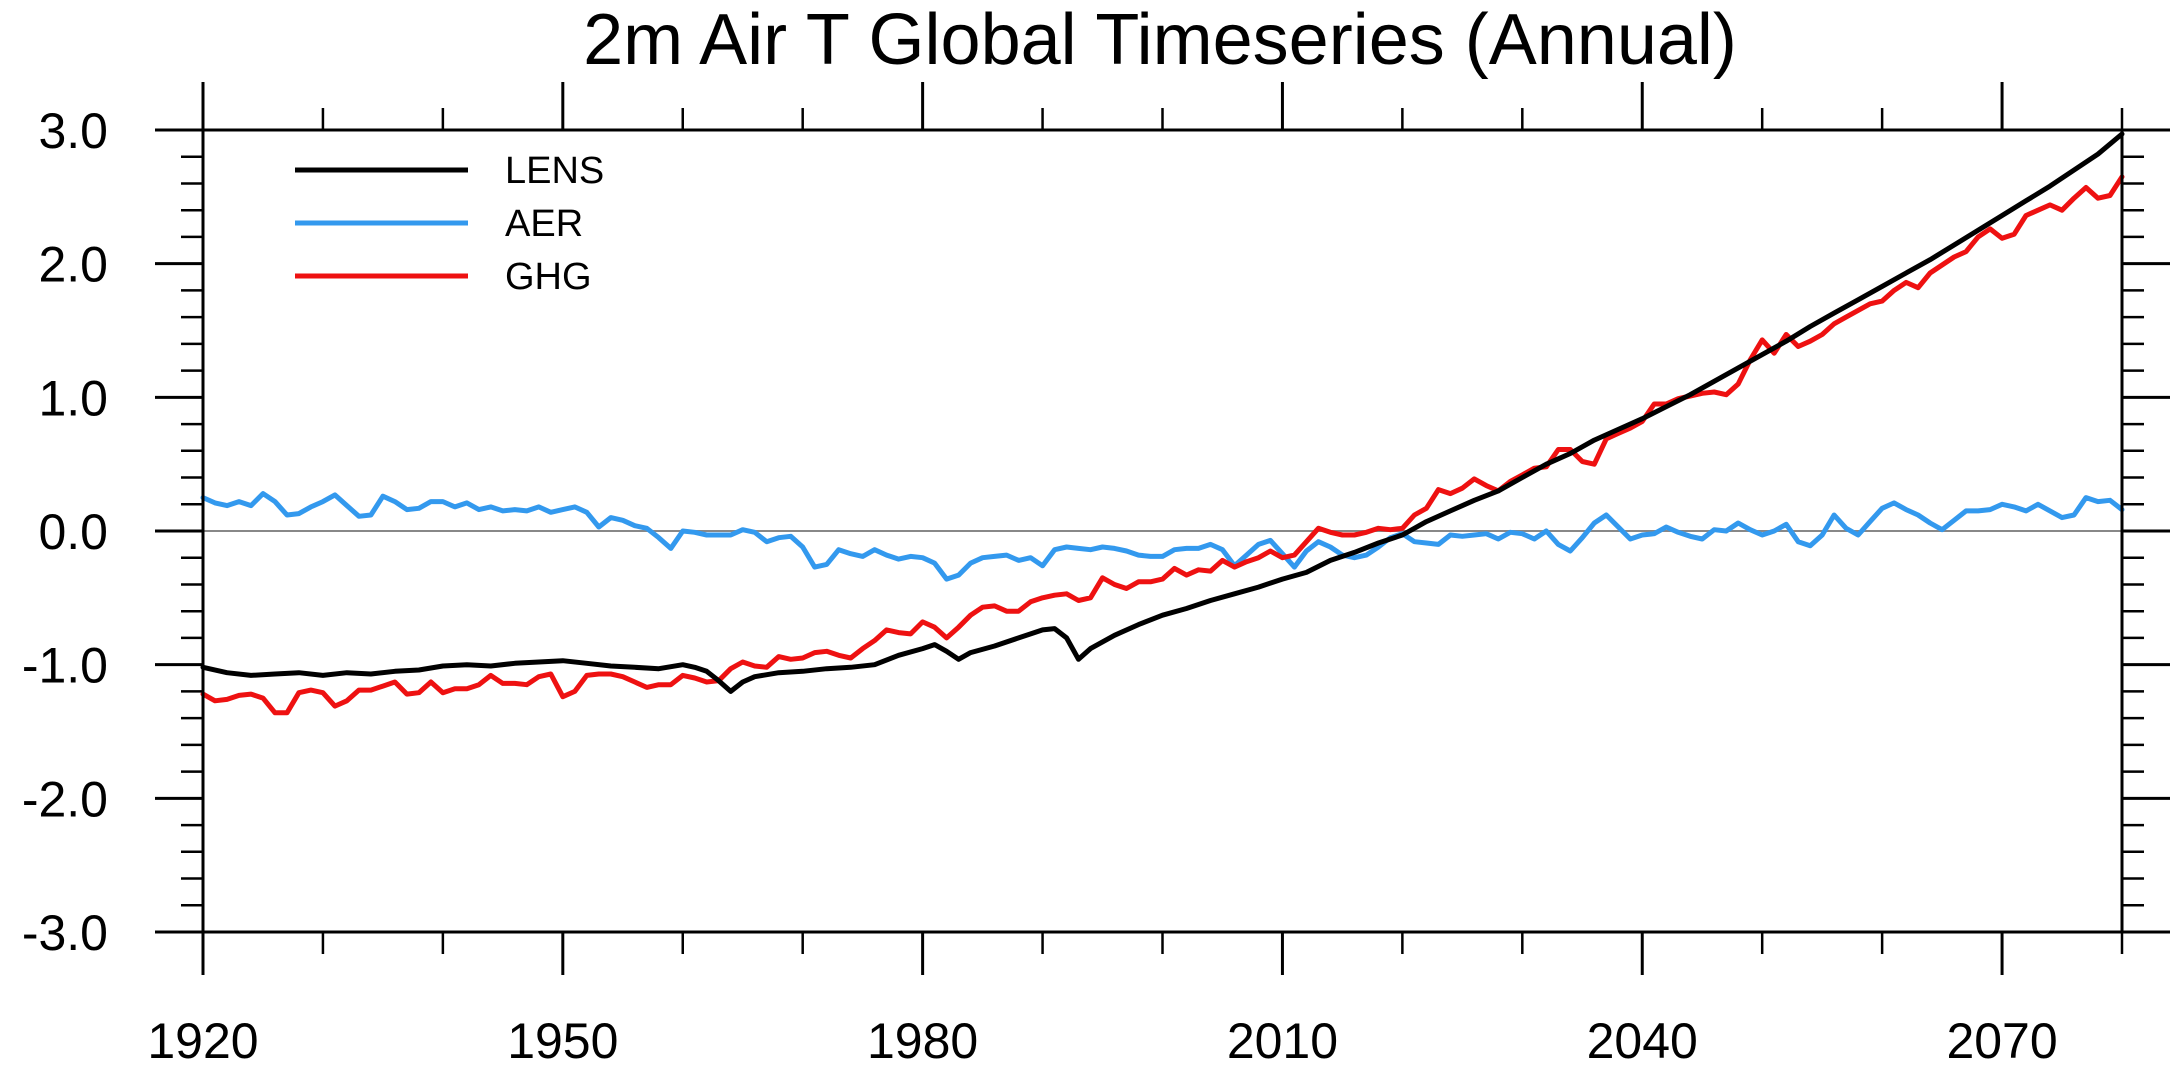  I want to click on y-axis-tick-labels: 3.0 2.0 1.0 0.0 -1.0 -2.0 -3.0, so click(65, 532).